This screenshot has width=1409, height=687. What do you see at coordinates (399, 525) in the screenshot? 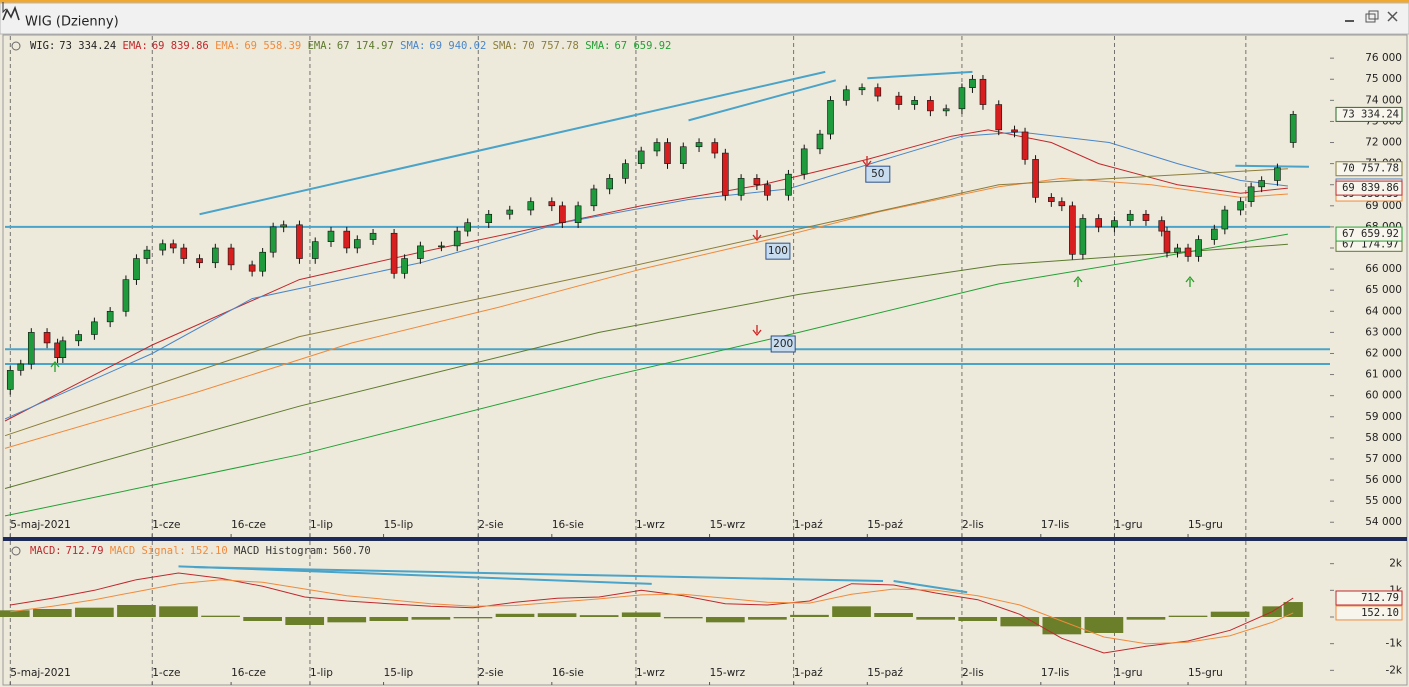
I see `x-tick-label: 15-lip` at bounding box center [399, 525].